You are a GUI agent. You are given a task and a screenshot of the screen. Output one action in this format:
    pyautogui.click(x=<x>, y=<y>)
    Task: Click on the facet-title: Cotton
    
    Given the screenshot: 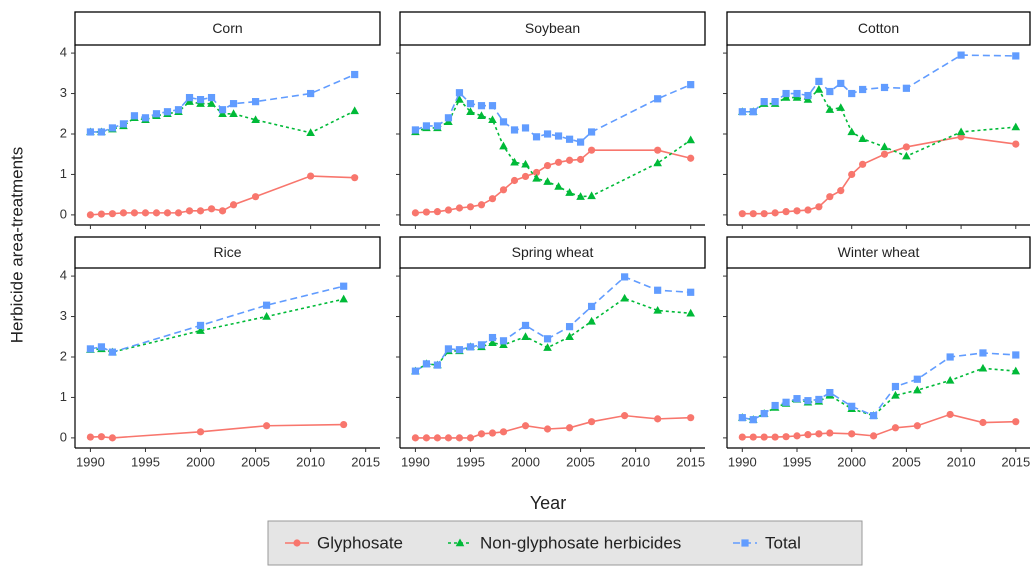 What is the action you would take?
    pyautogui.click(x=878, y=28)
    